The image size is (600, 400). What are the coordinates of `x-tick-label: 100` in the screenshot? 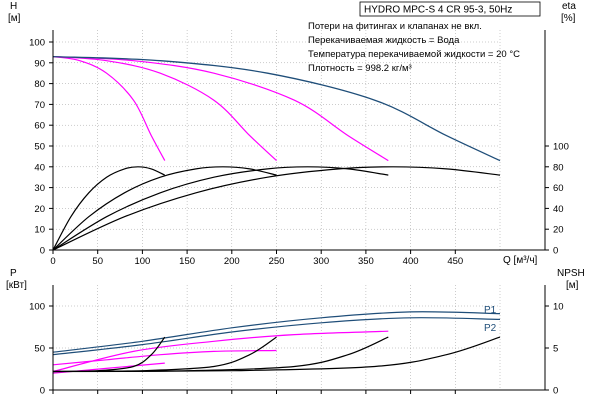 It's located at (142, 261).